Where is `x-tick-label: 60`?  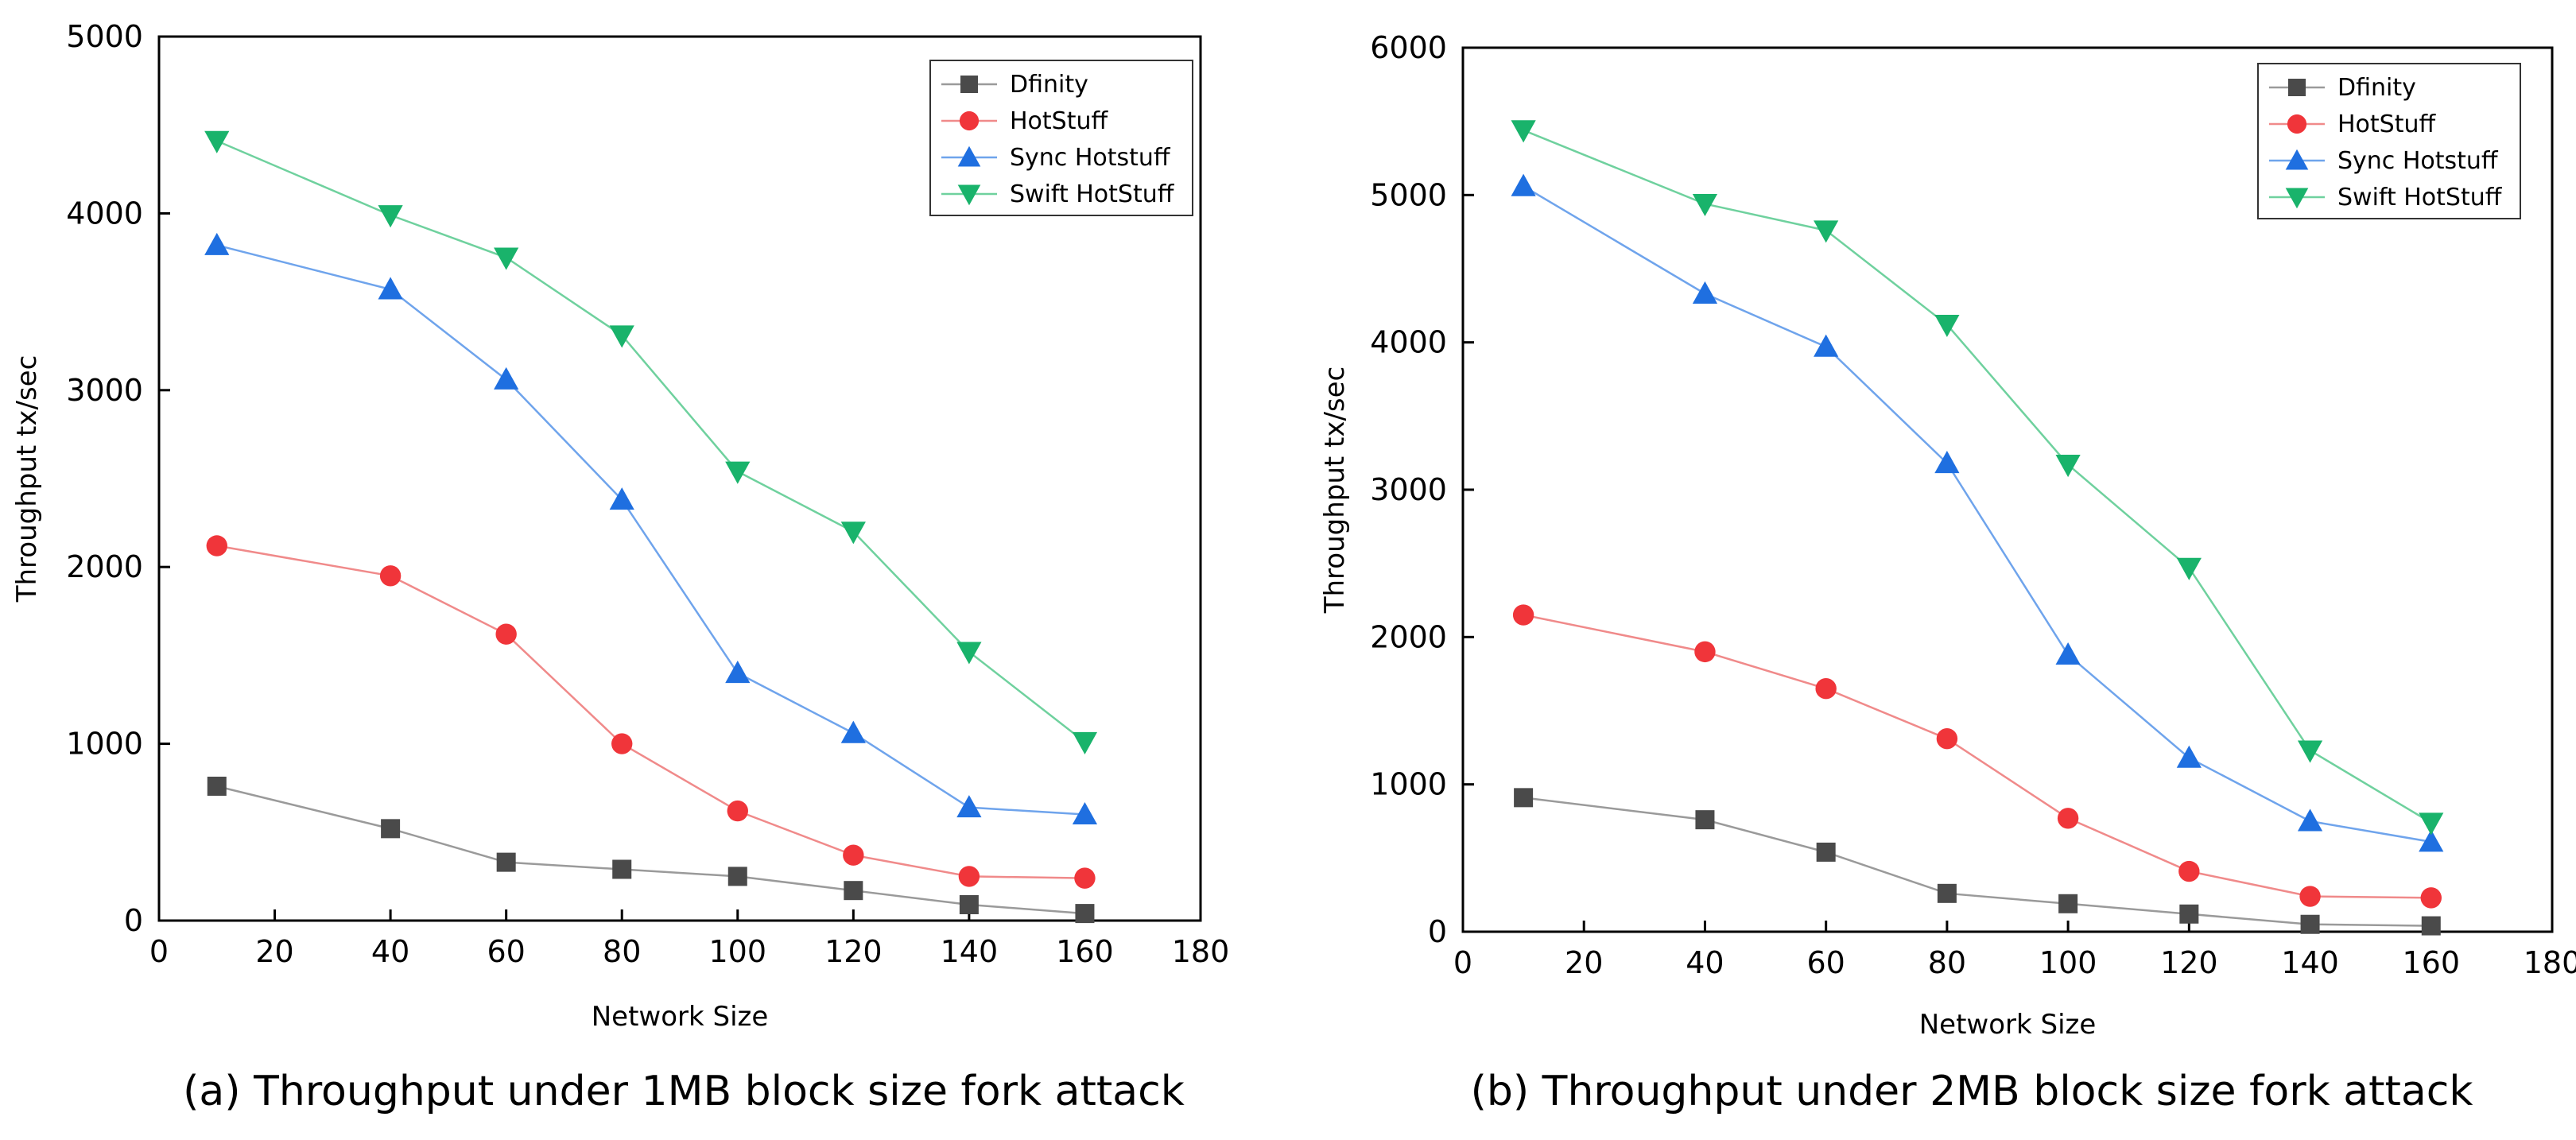
x-tick-label: 60 is located at coordinates (506, 951).